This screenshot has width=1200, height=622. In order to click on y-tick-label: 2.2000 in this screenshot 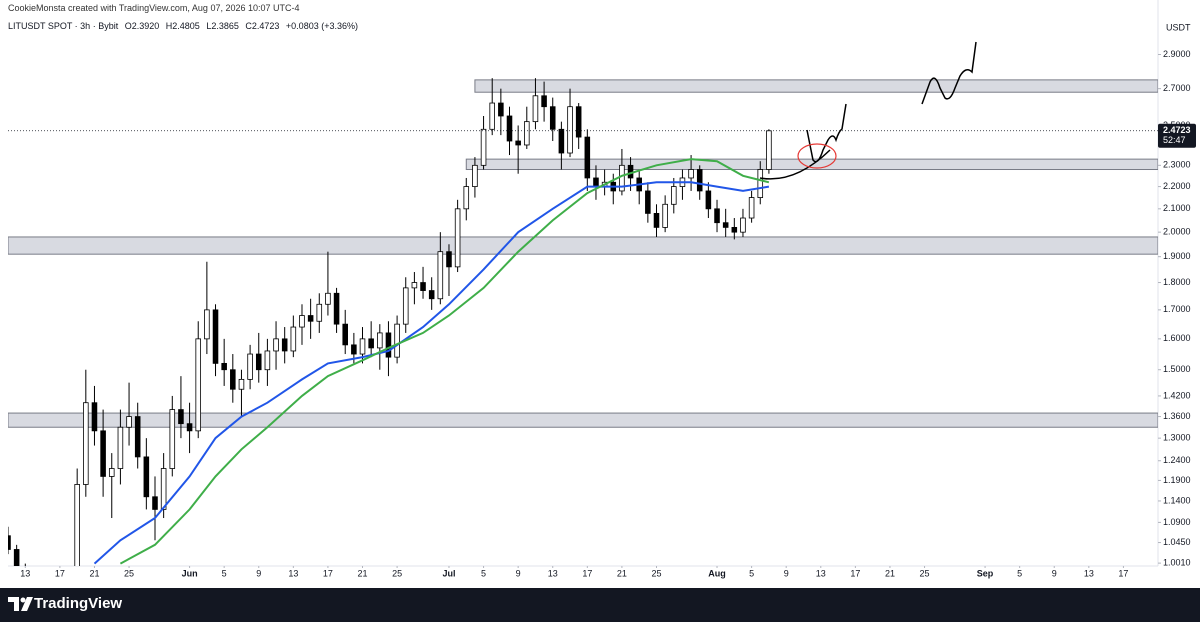, I will do `click(1177, 186)`.